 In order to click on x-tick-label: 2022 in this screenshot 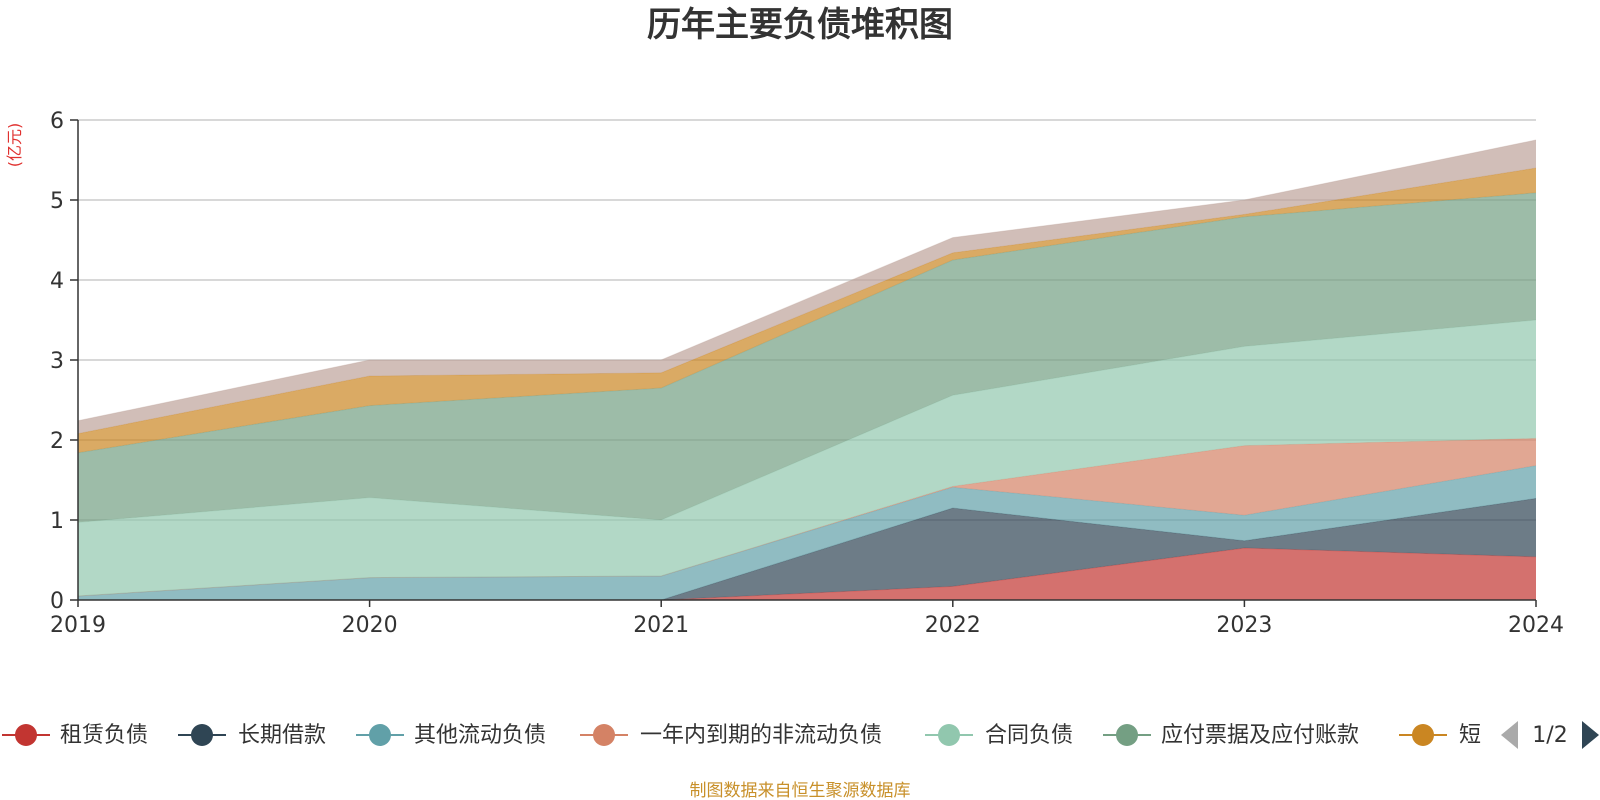, I will do `click(953, 625)`.